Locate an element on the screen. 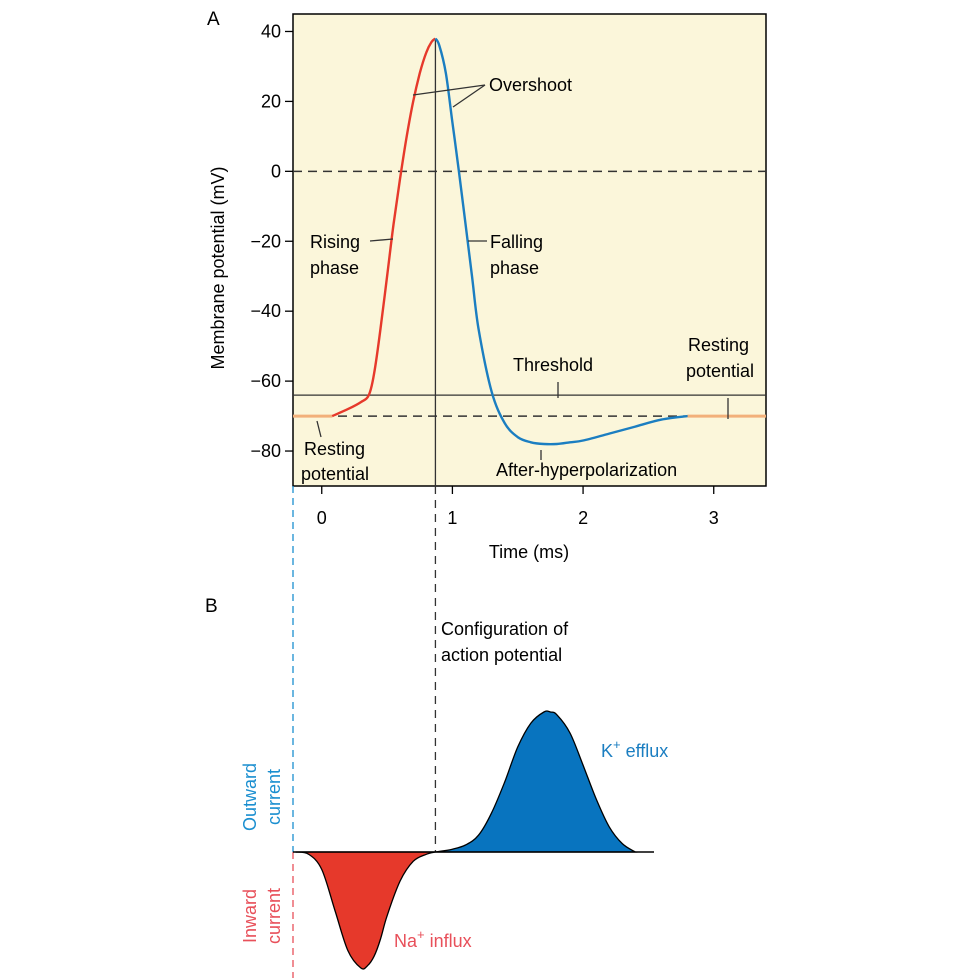  outward-current-label: Outward current is located at coordinates (262, 797).